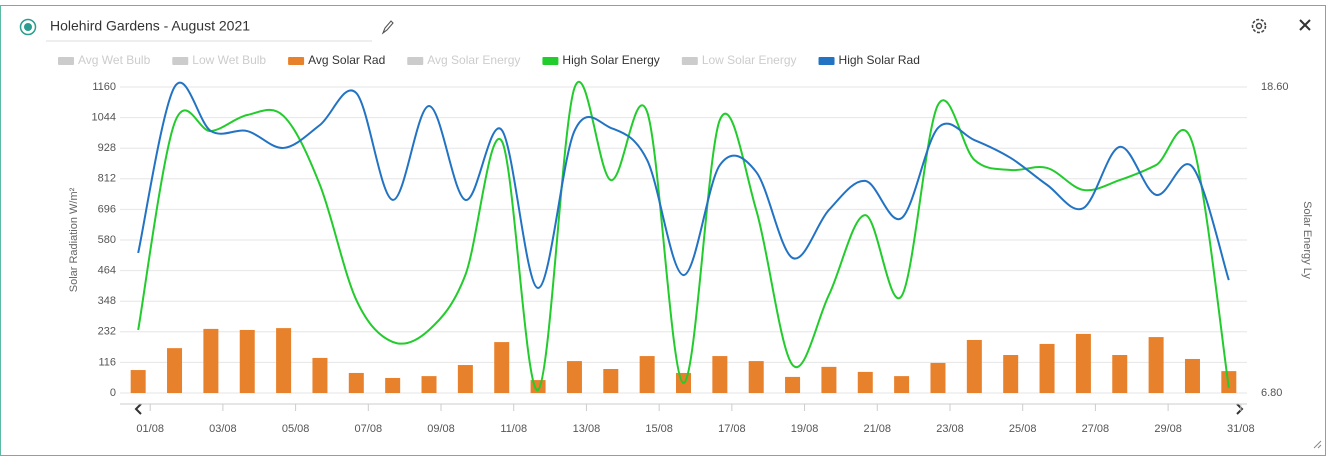  What do you see at coordinates (473, 60) in the screenshot?
I see `legend-item: Avg Solar Energy` at bounding box center [473, 60].